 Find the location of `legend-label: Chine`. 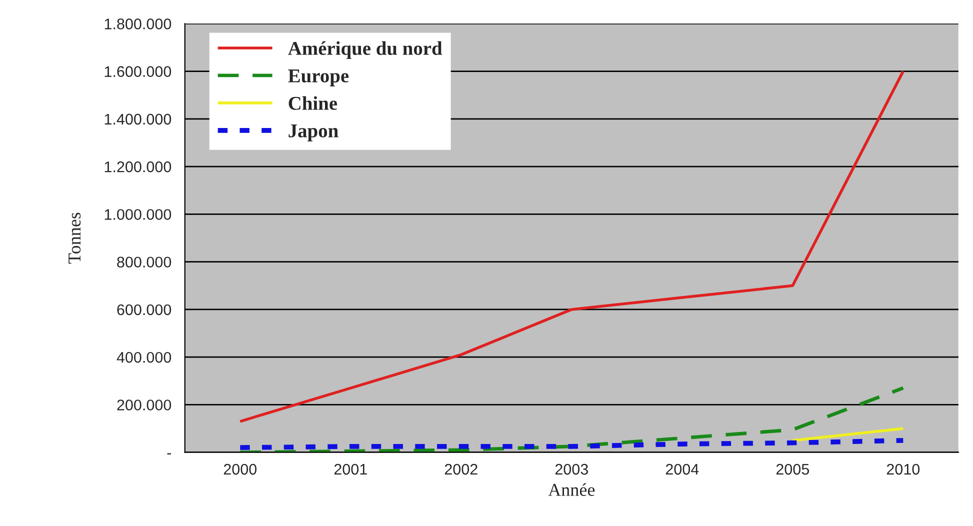

legend-label: Chine is located at coordinates (313, 103).